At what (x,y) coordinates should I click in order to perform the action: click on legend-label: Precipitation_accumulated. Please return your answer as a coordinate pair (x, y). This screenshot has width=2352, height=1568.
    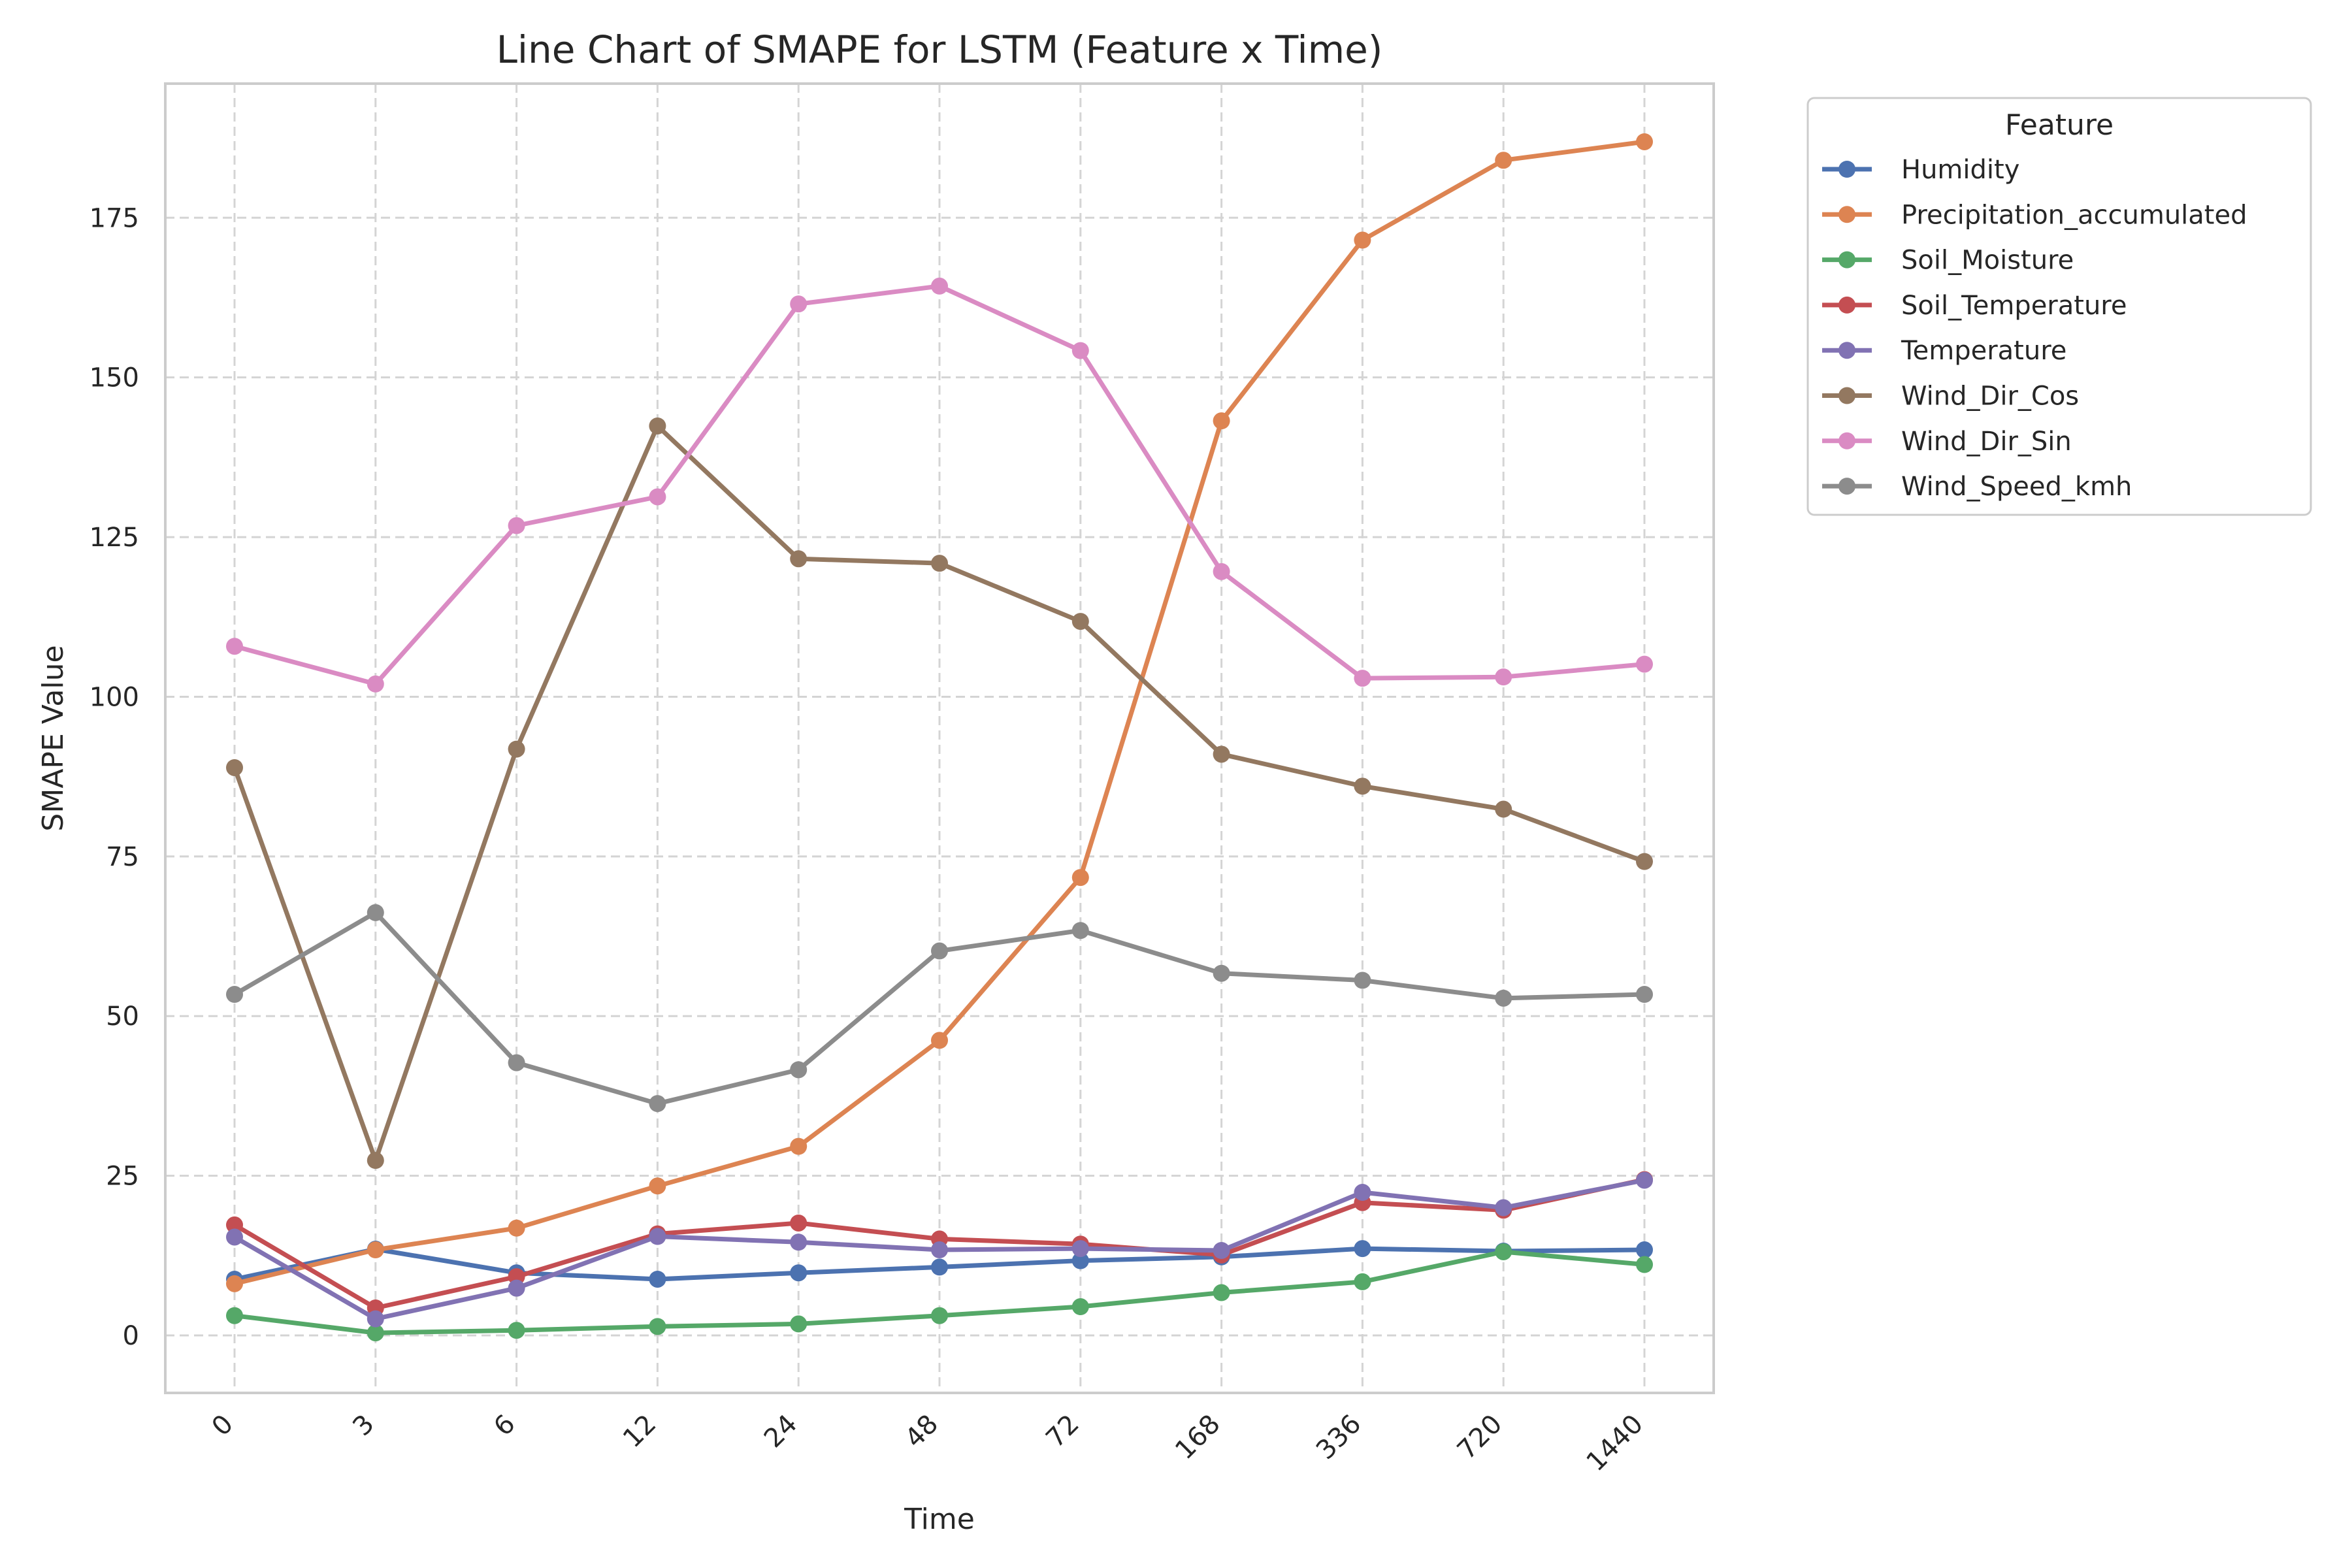
    Looking at the image, I should click on (2074, 215).